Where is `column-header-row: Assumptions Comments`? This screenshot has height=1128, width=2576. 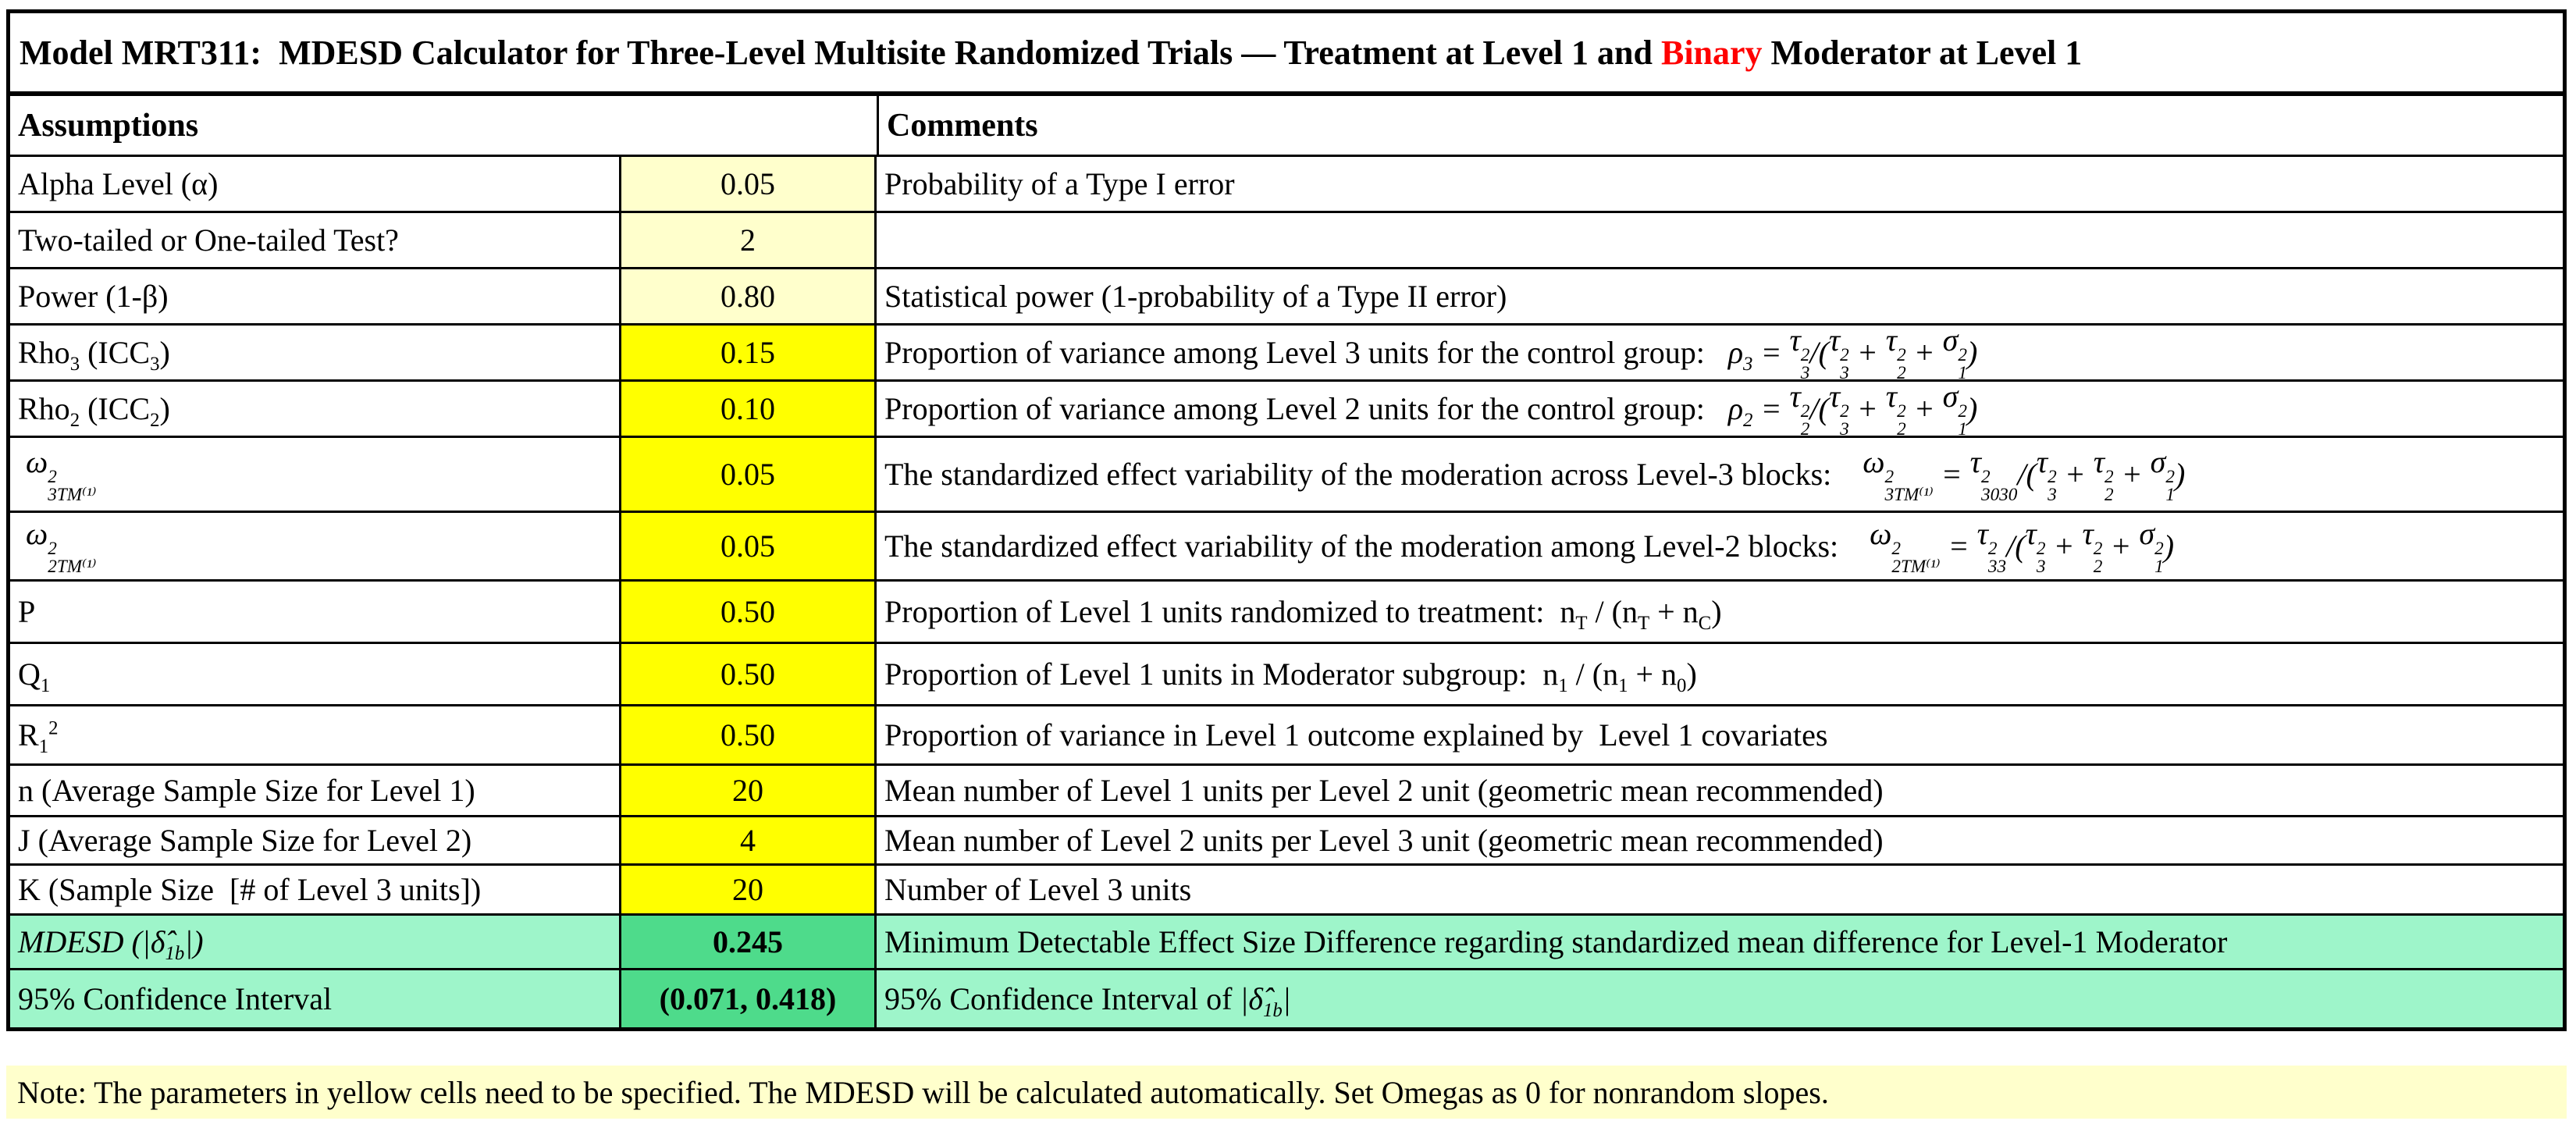
column-header-row: Assumptions Comments is located at coordinates (1286, 123).